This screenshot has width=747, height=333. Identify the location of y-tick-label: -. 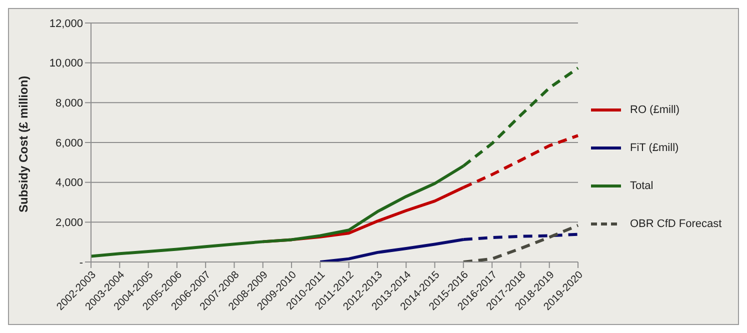
(81, 262).